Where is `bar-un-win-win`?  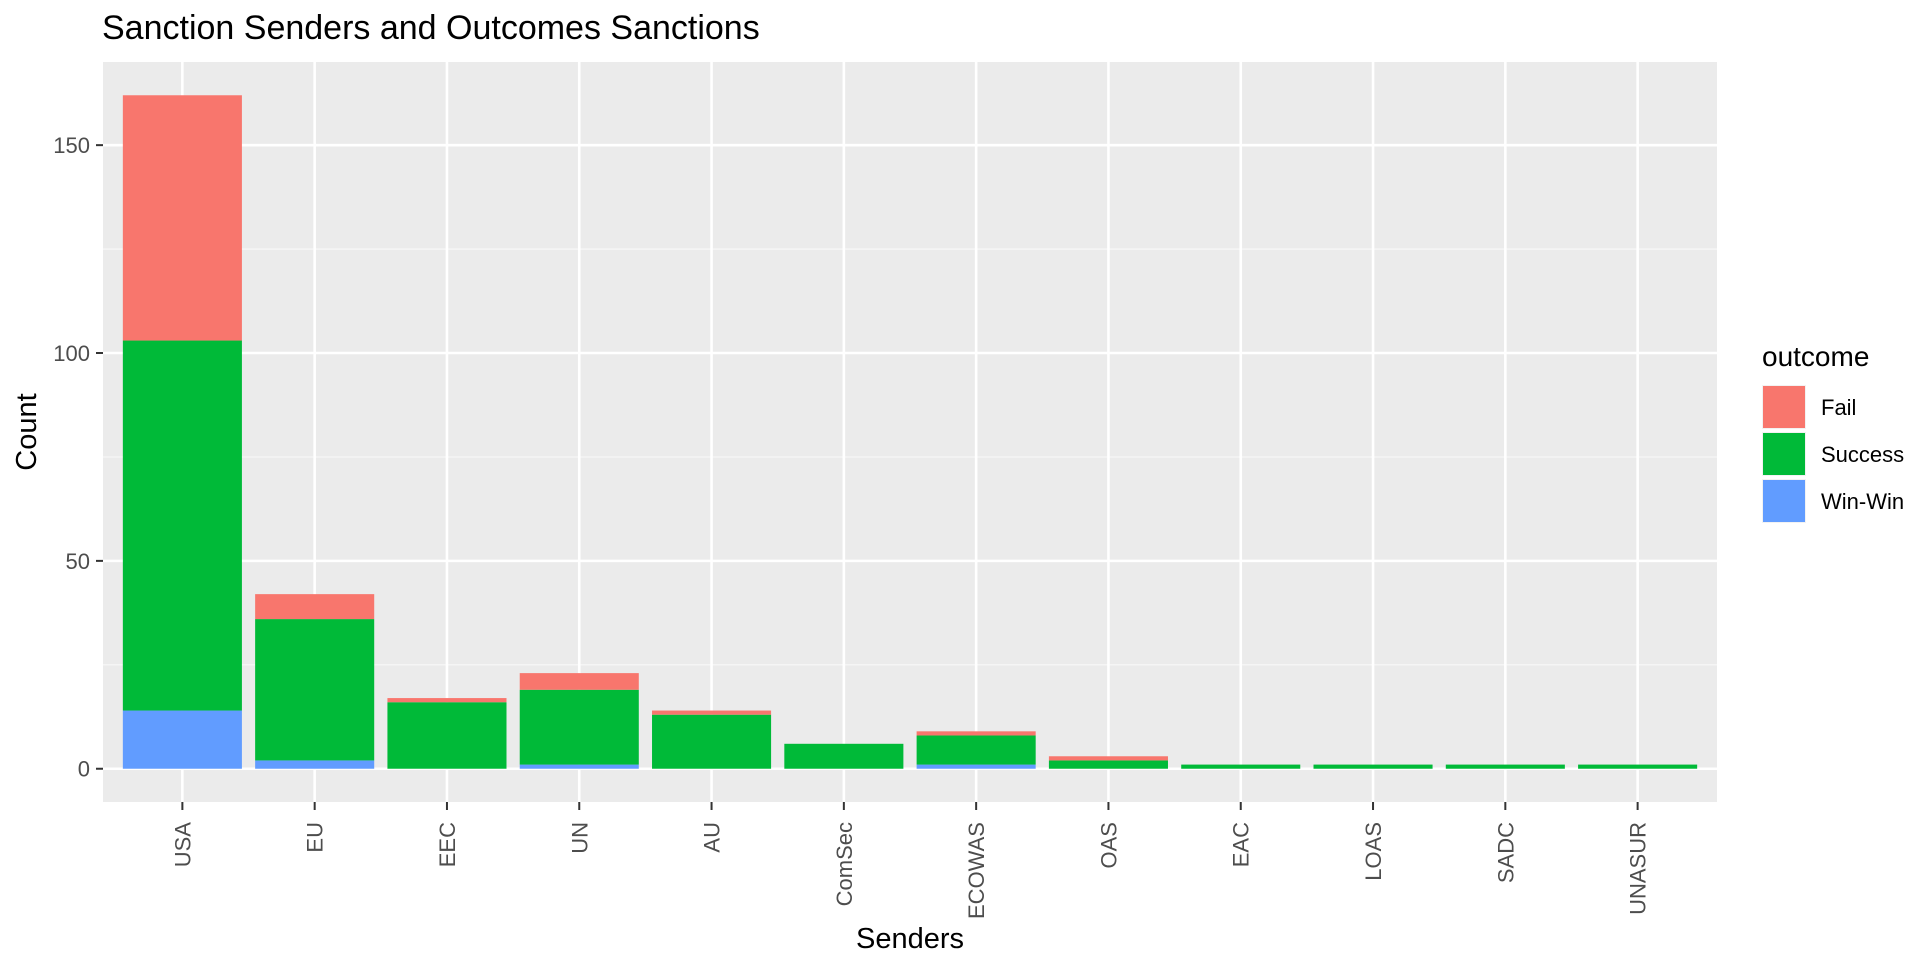 bar-un-win-win is located at coordinates (579, 766).